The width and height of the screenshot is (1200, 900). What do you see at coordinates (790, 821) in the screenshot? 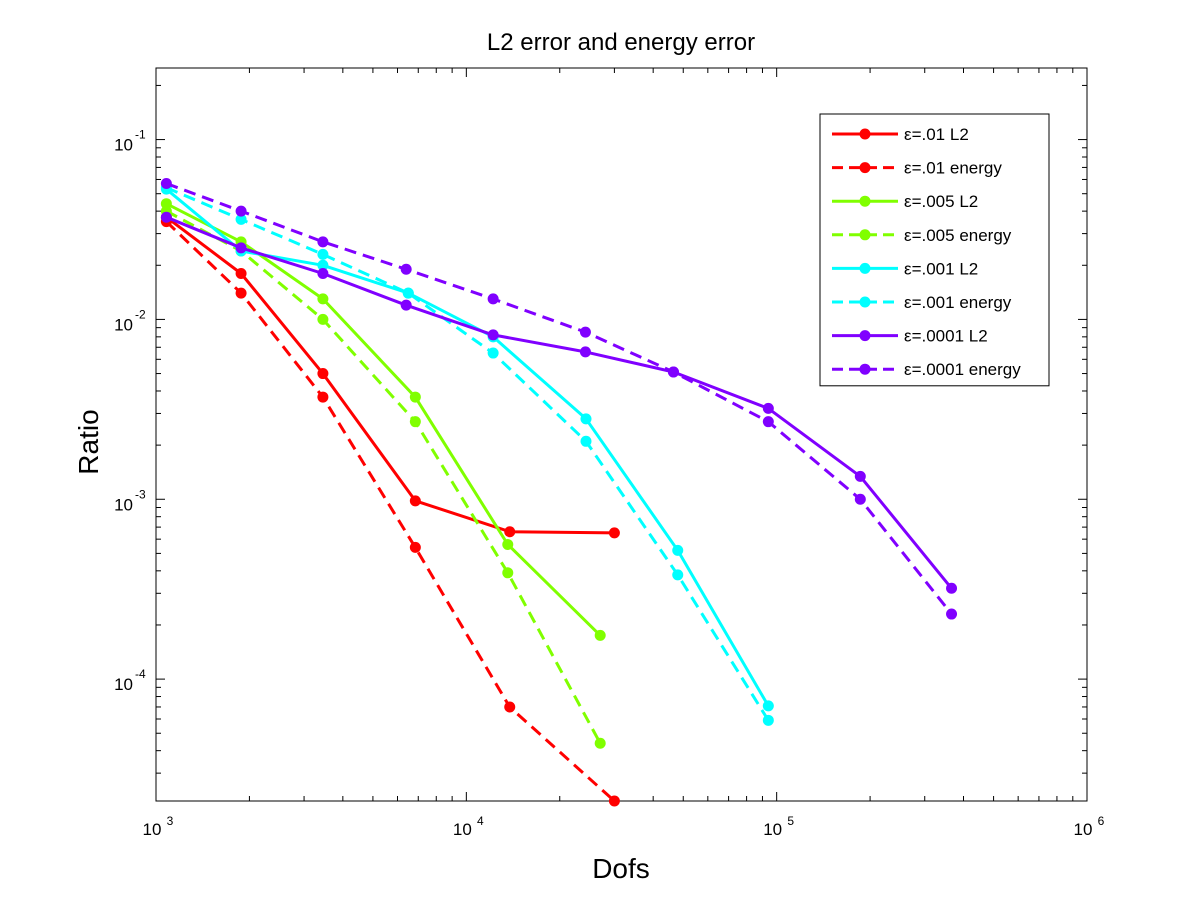
I see `x-tick-label-exponent: 5` at bounding box center [790, 821].